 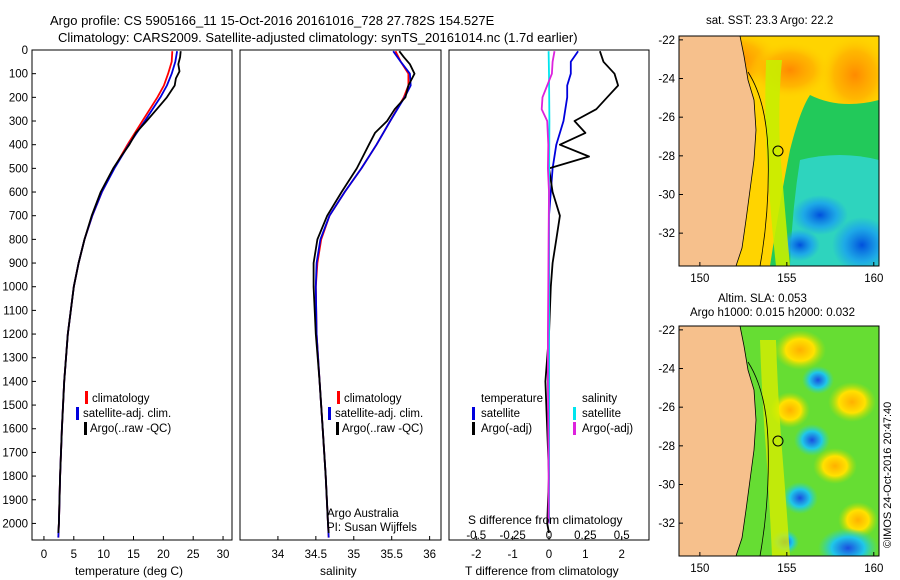 I want to click on s-diff-tick-label: 0.5, so click(x=622, y=536).